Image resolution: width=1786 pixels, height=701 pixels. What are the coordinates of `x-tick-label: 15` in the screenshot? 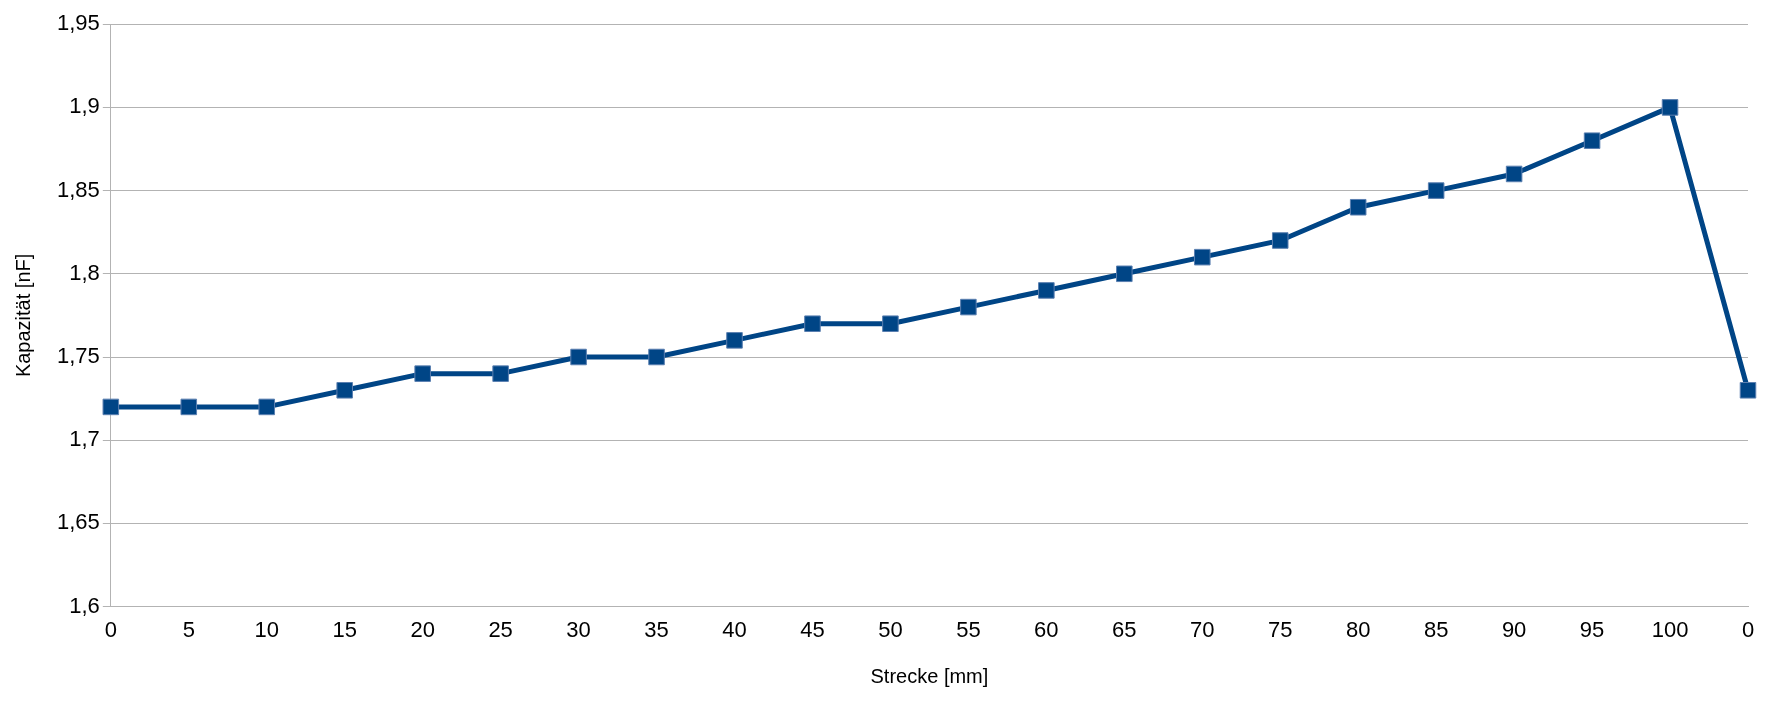 It's located at (344, 629).